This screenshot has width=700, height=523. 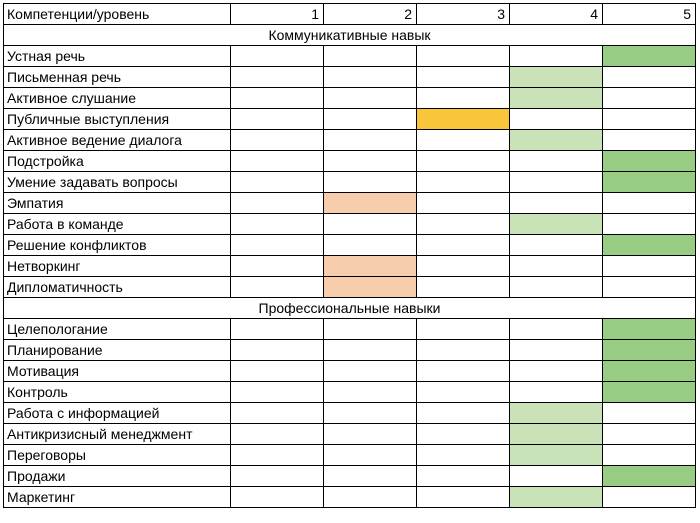 I want to click on skill-row: Маркетинг, so click(x=349, y=497).